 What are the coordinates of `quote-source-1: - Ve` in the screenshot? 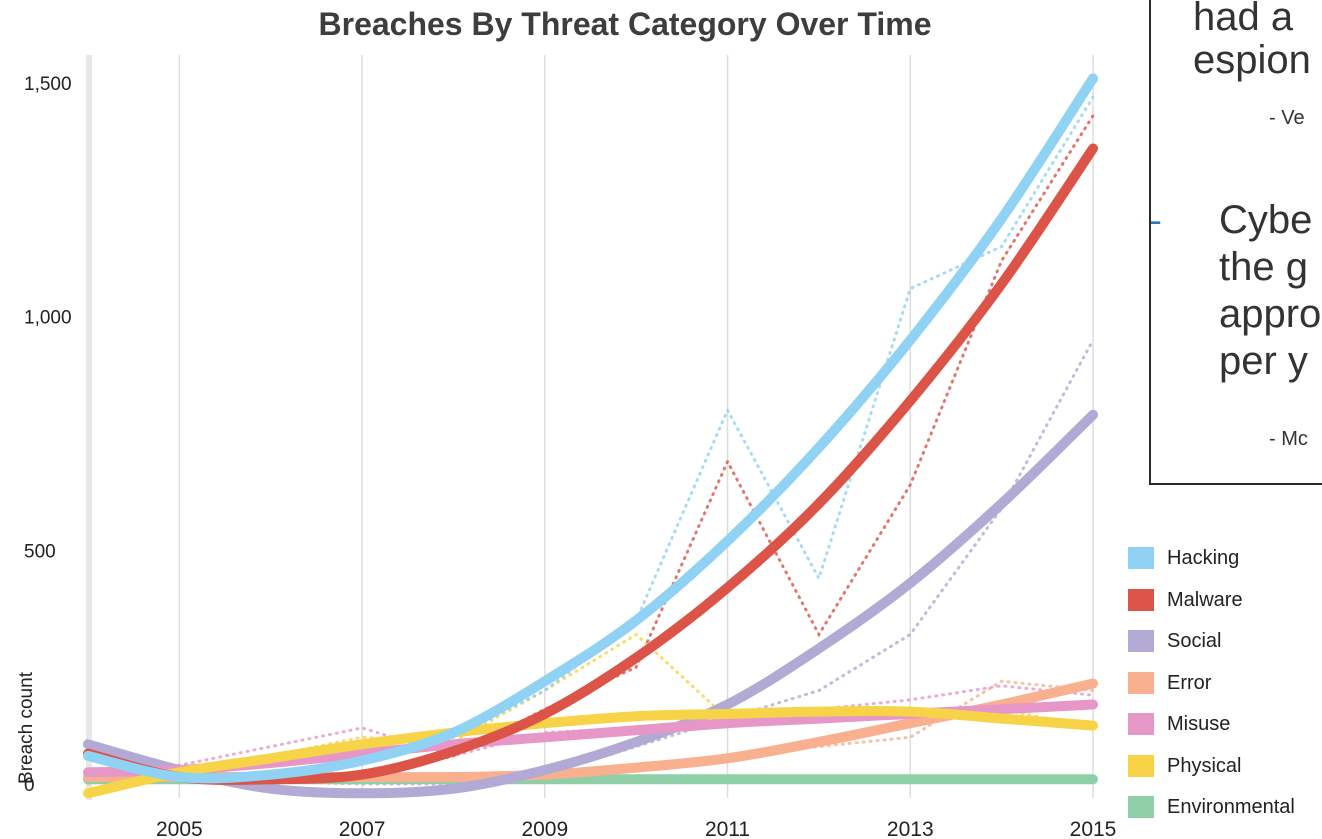 It's located at (1287, 118).